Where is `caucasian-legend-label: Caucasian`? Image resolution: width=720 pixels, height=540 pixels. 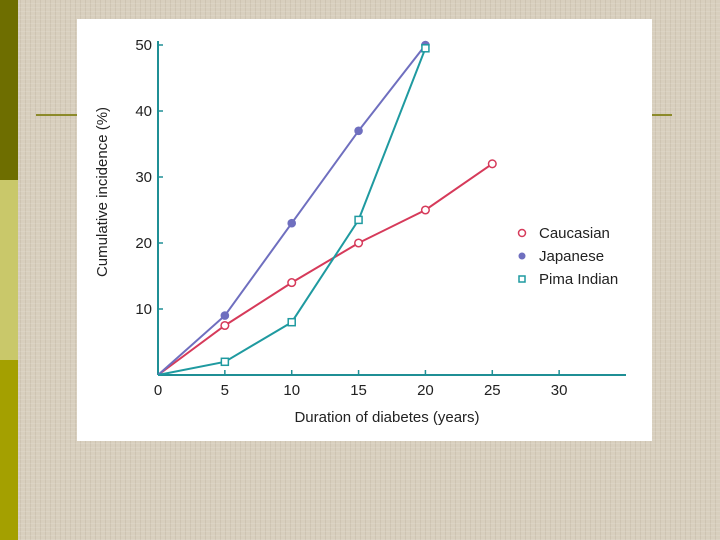
caucasian-legend-label: Caucasian is located at coordinates (574, 233).